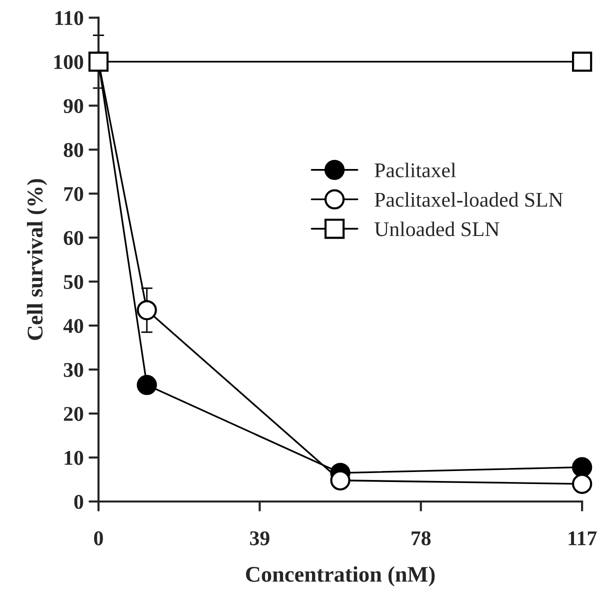 This screenshot has width=597, height=590. I want to click on y-tick-label: 20, so click(74, 413).